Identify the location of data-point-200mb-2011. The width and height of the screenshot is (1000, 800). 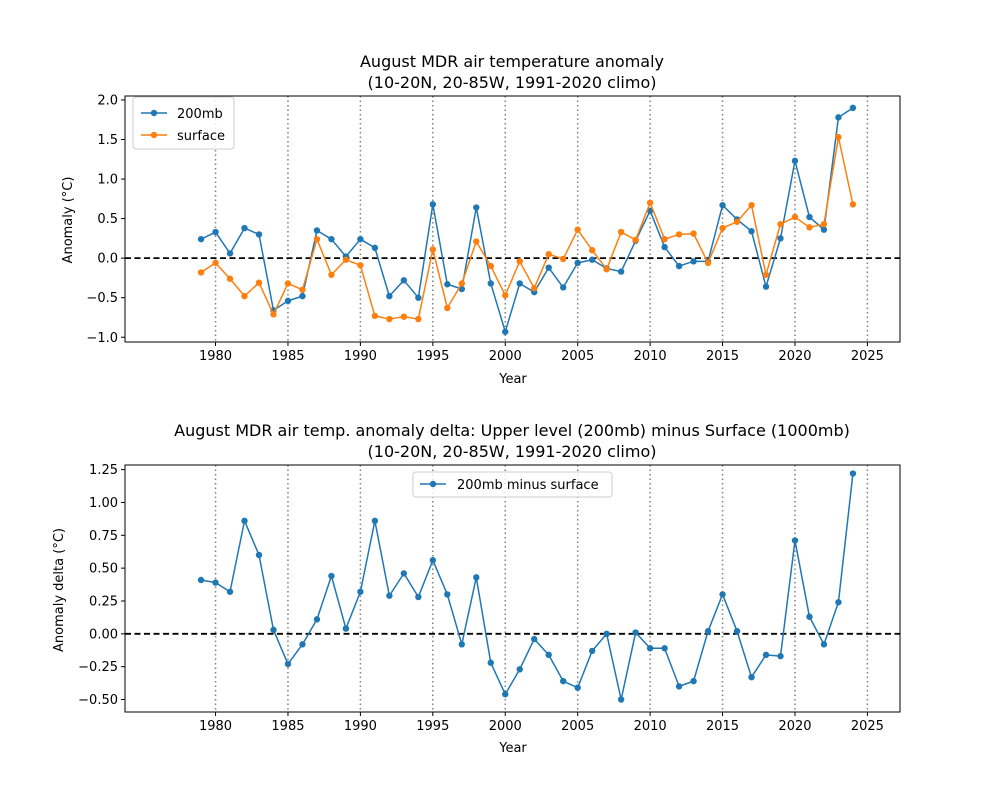
(664, 247).